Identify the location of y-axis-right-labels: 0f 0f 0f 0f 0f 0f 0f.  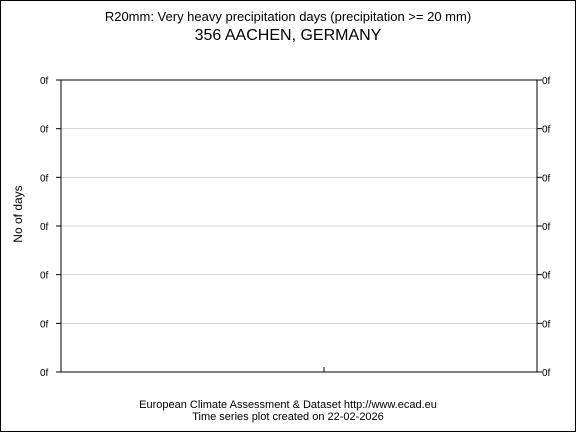
(546, 227).